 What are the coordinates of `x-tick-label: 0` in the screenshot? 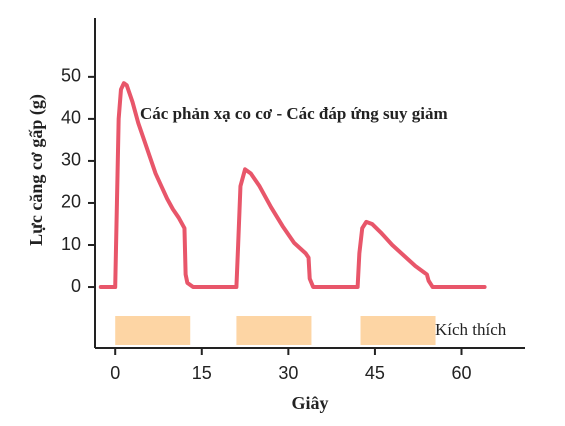 It's located at (115, 373).